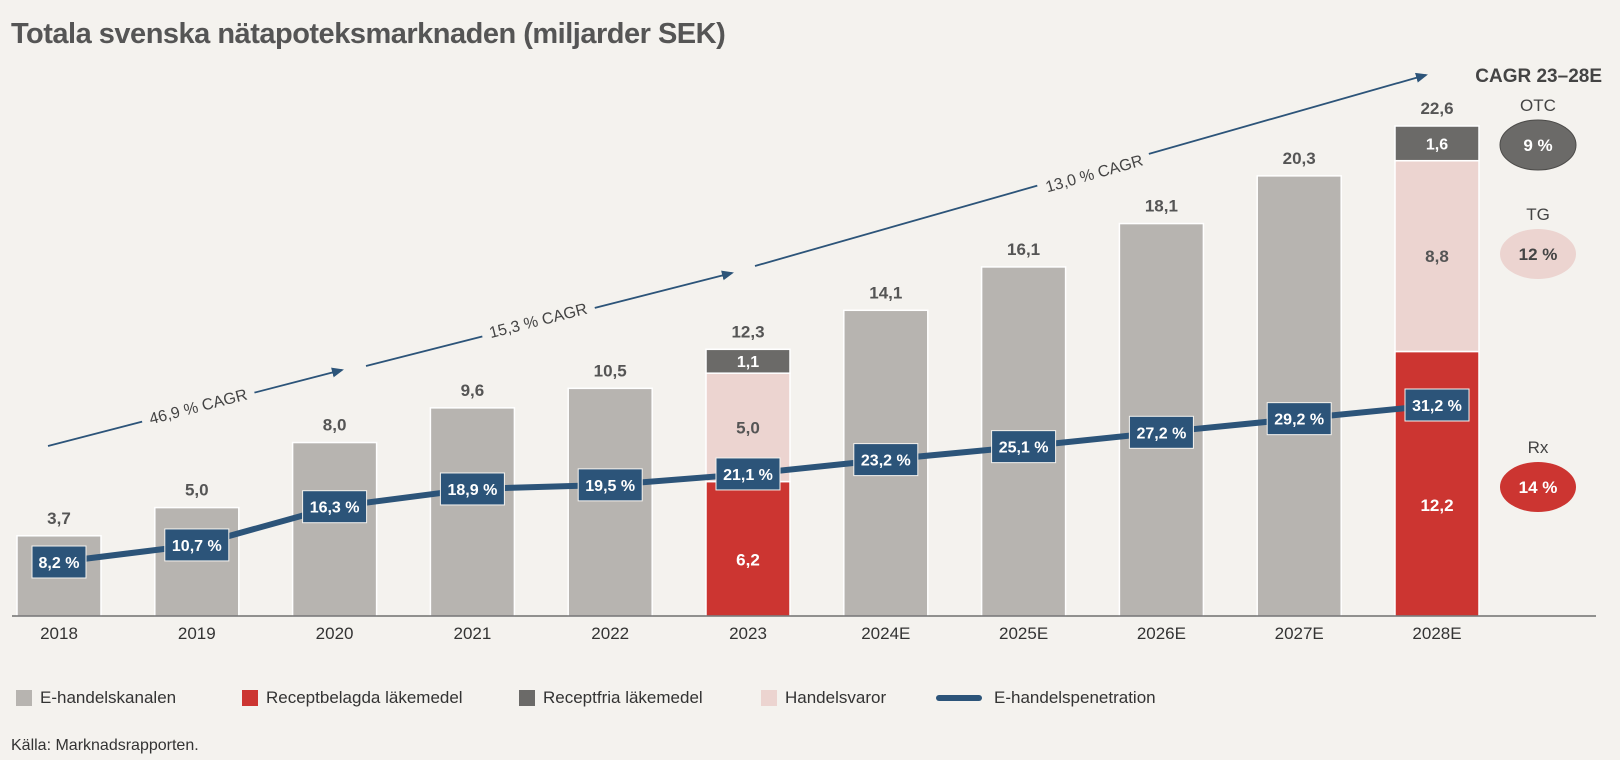 The width and height of the screenshot is (1620, 760). Describe the element at coordinates (473, 390) in the screenshot. I see `total-label: 9,6` at that location.